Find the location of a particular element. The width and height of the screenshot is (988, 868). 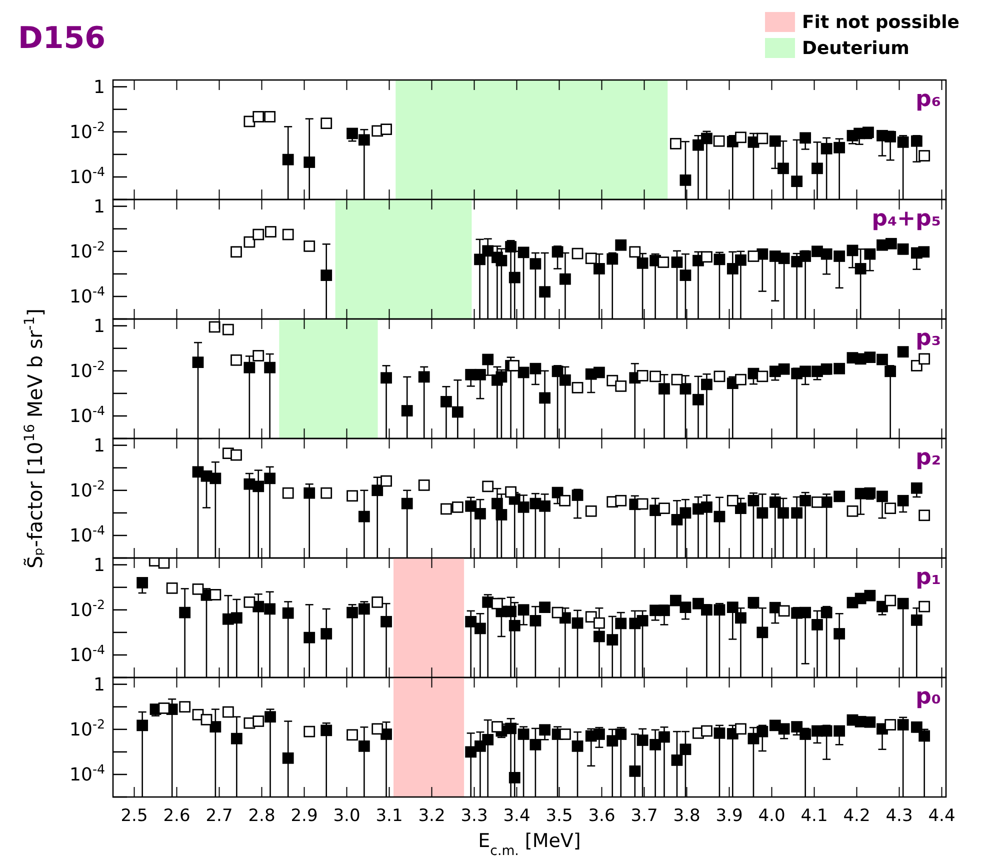

legend-label: Fit not possible is located at coordinates (881, 22).